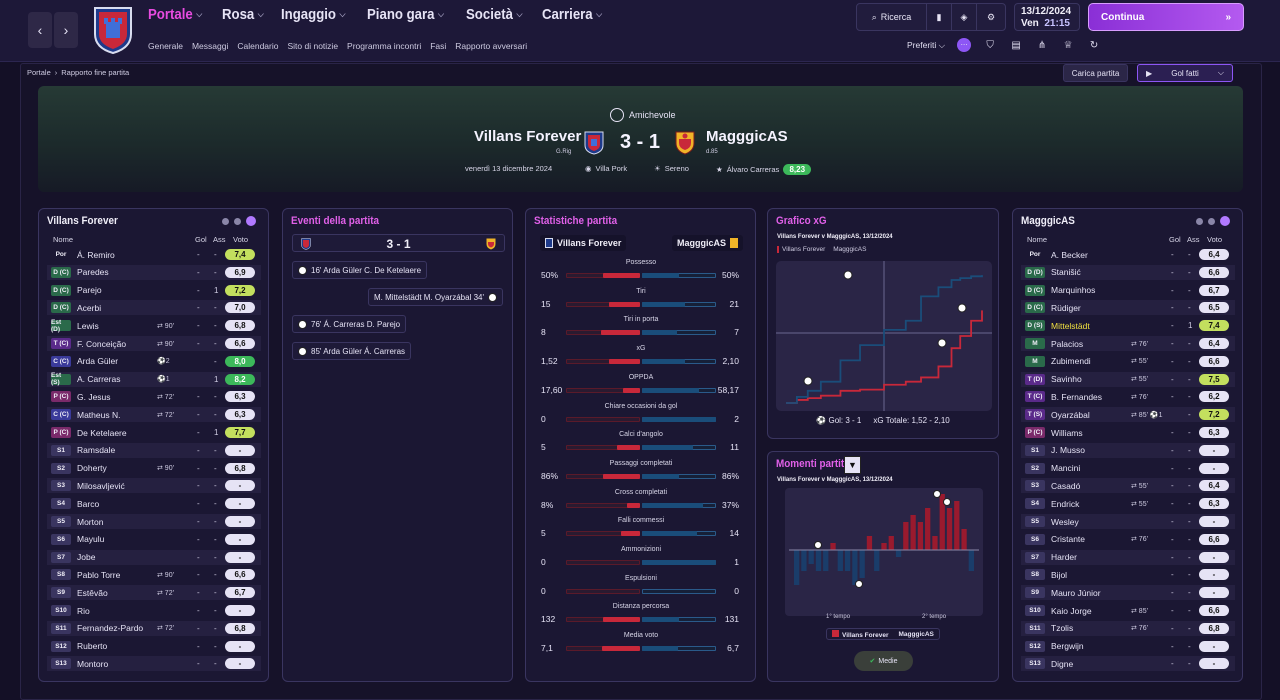 The image size is (1280, 700). What do you see at coordinates (1128, 343) in the screenshot?
I see `player-row: M Palacios ⇄ 76' - -6,4` at bounding box center [1128, 343].